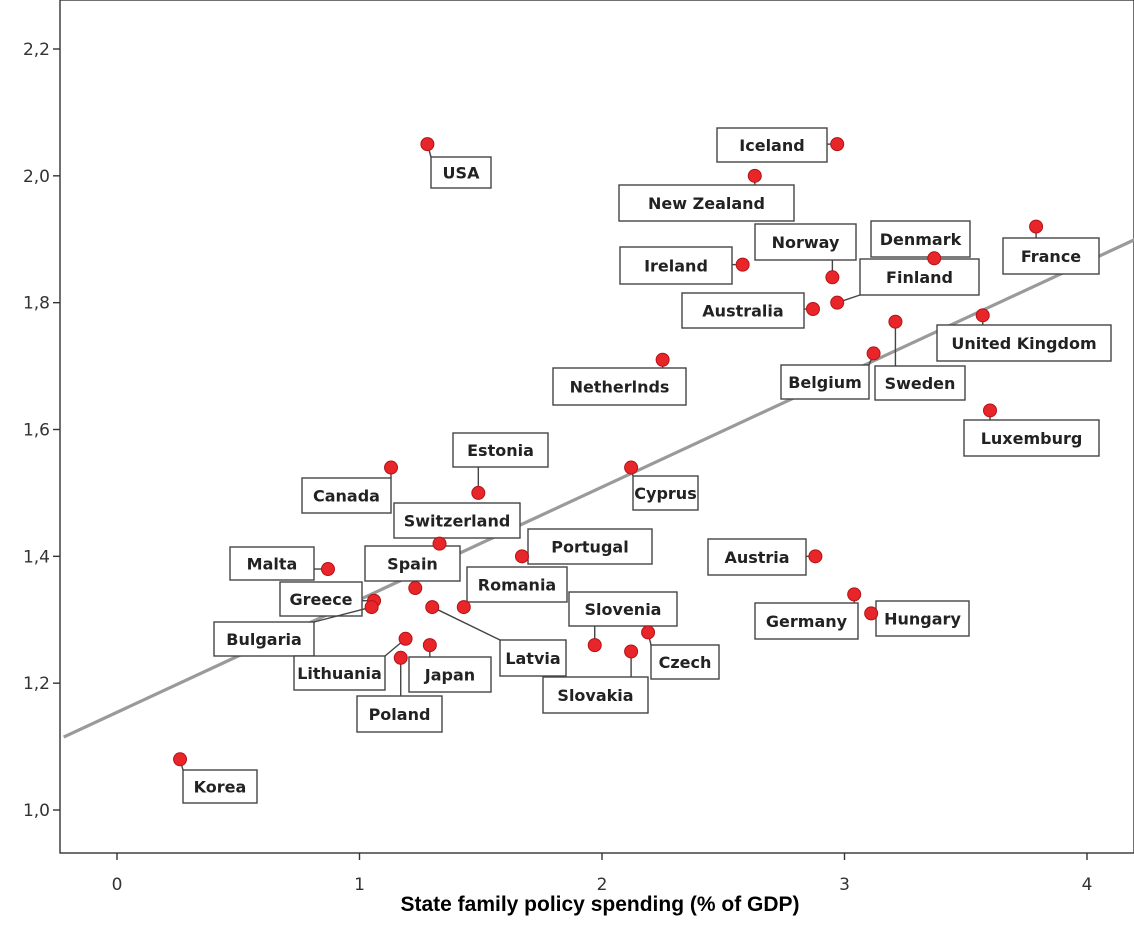 Image resolution: width=1134 pixels, height=937 pixels. I want to click on label-box-slovenia, so click(623, 609).